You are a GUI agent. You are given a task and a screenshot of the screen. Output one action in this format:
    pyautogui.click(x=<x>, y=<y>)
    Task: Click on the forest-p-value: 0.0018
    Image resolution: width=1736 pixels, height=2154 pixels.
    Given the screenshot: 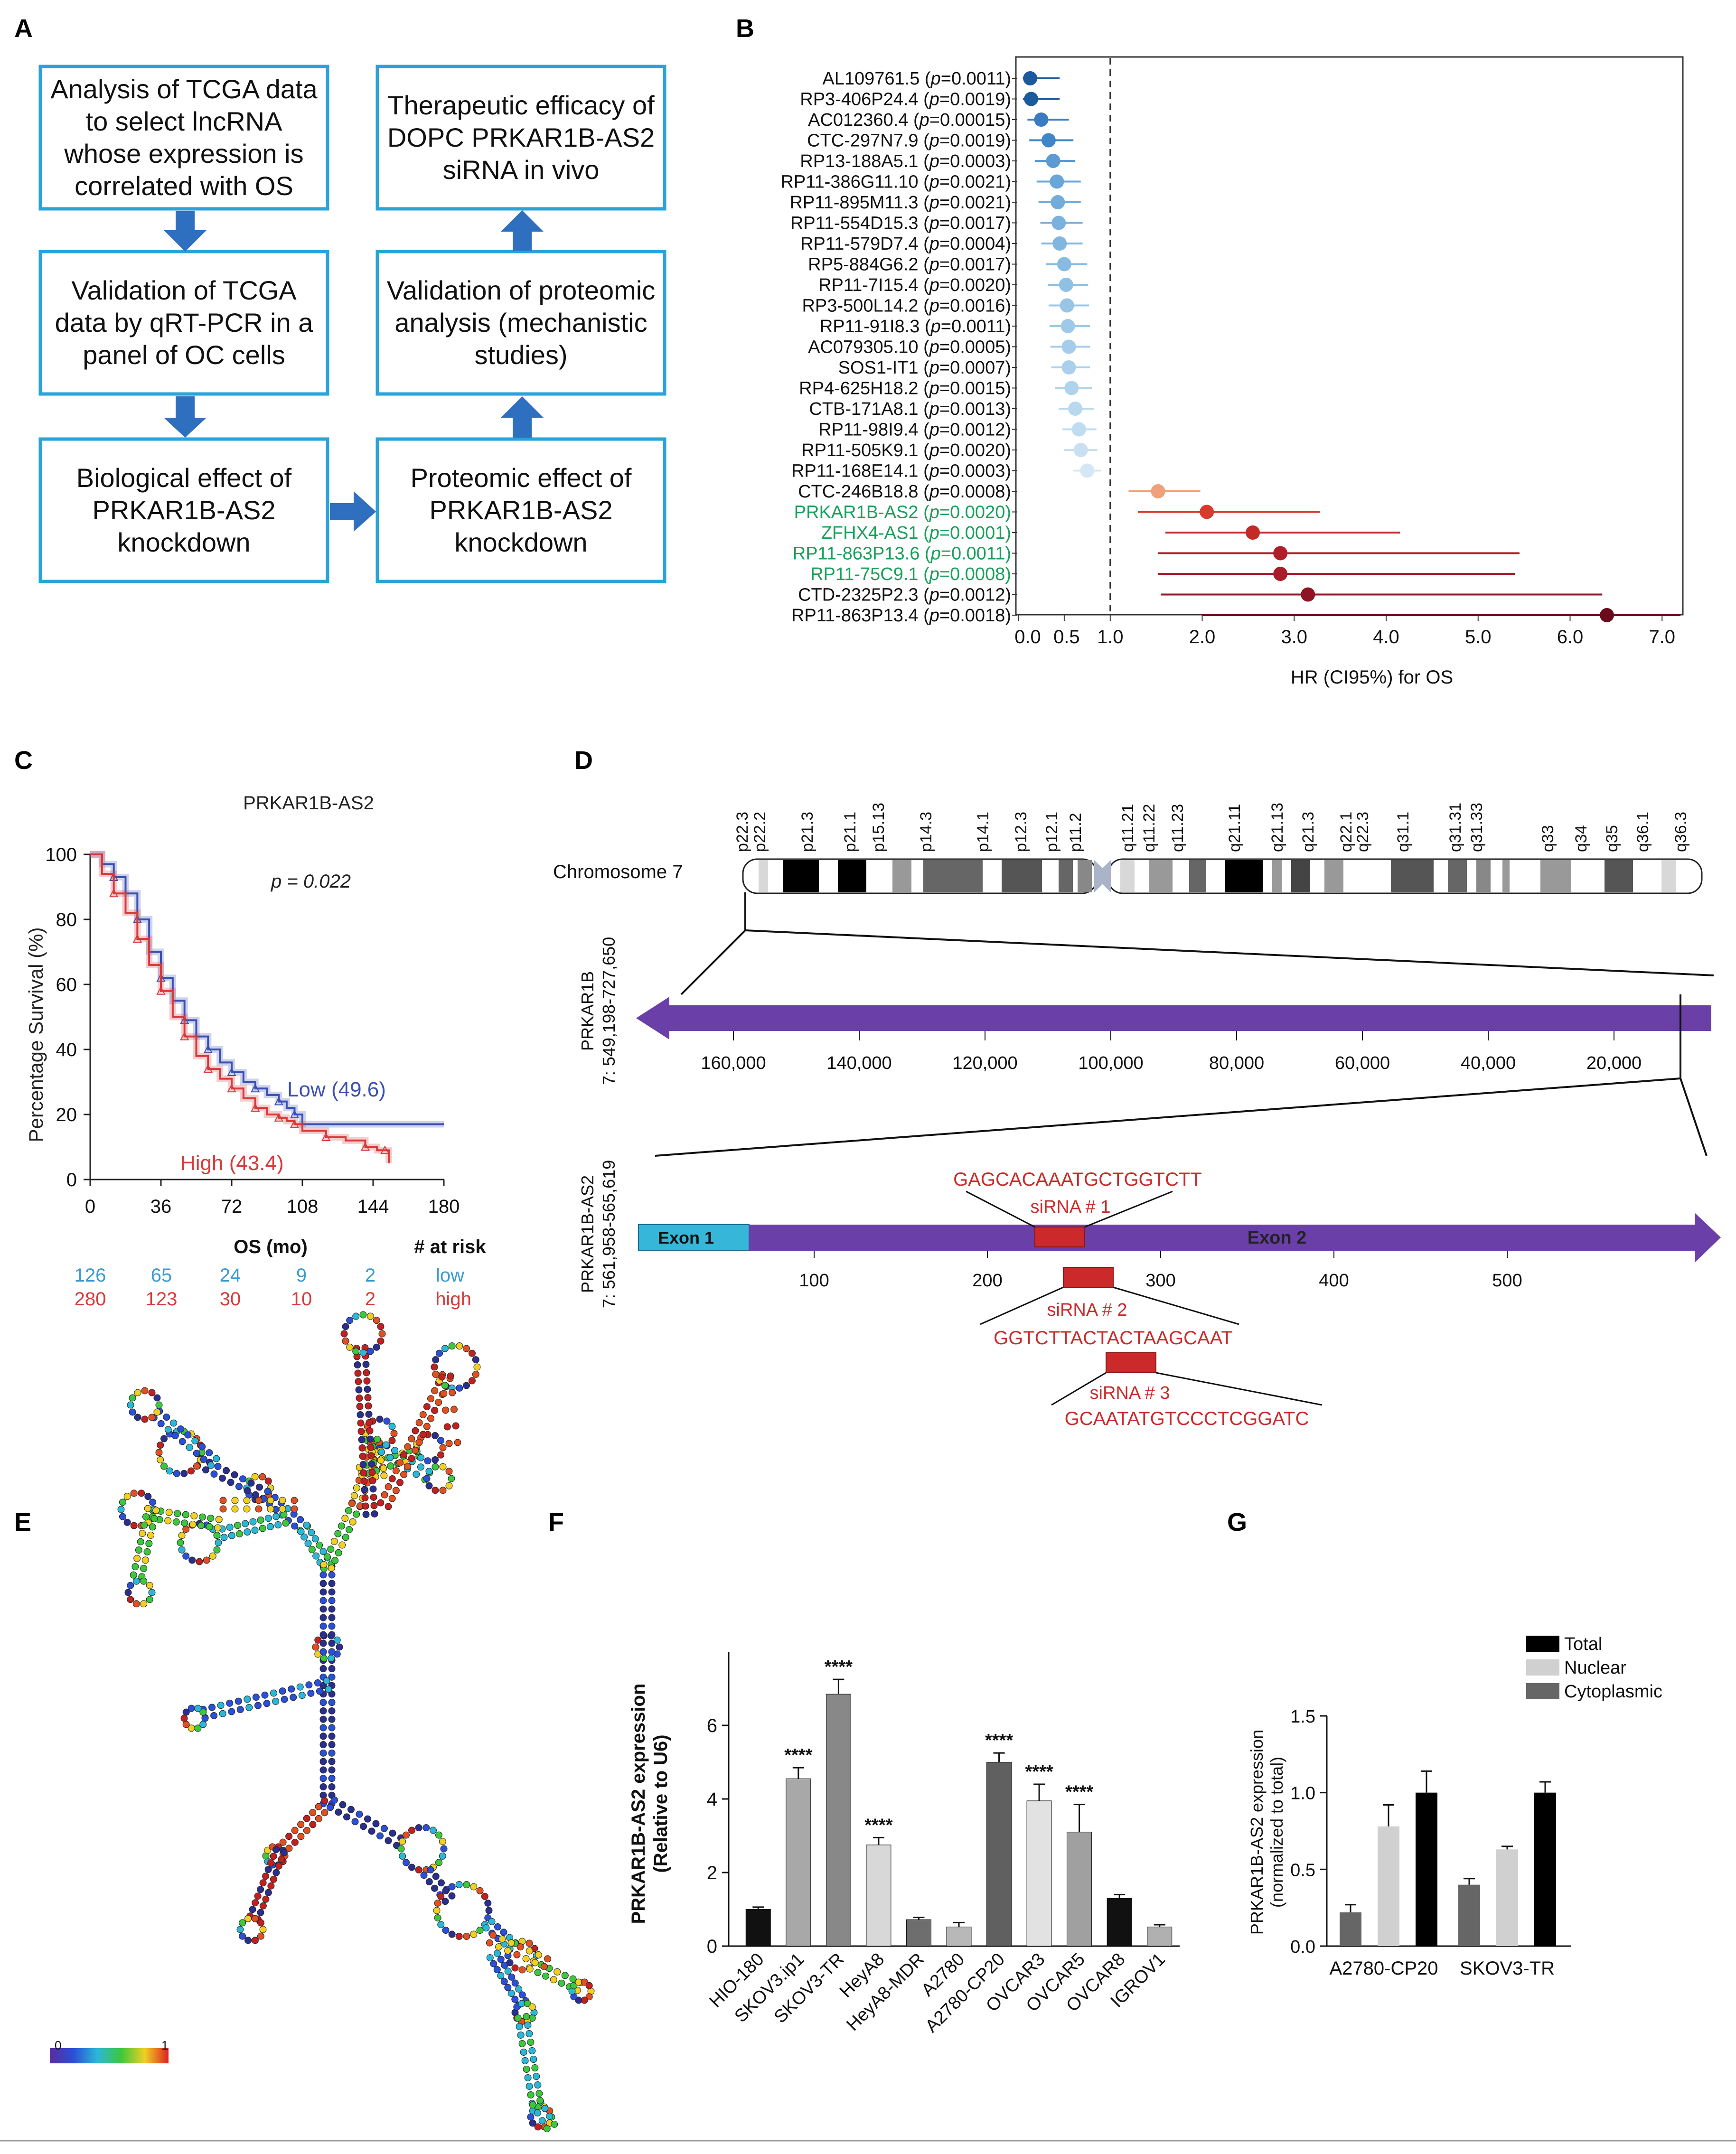 What is the action you would take?
    pyautogui.click(x=977, y=616)
    